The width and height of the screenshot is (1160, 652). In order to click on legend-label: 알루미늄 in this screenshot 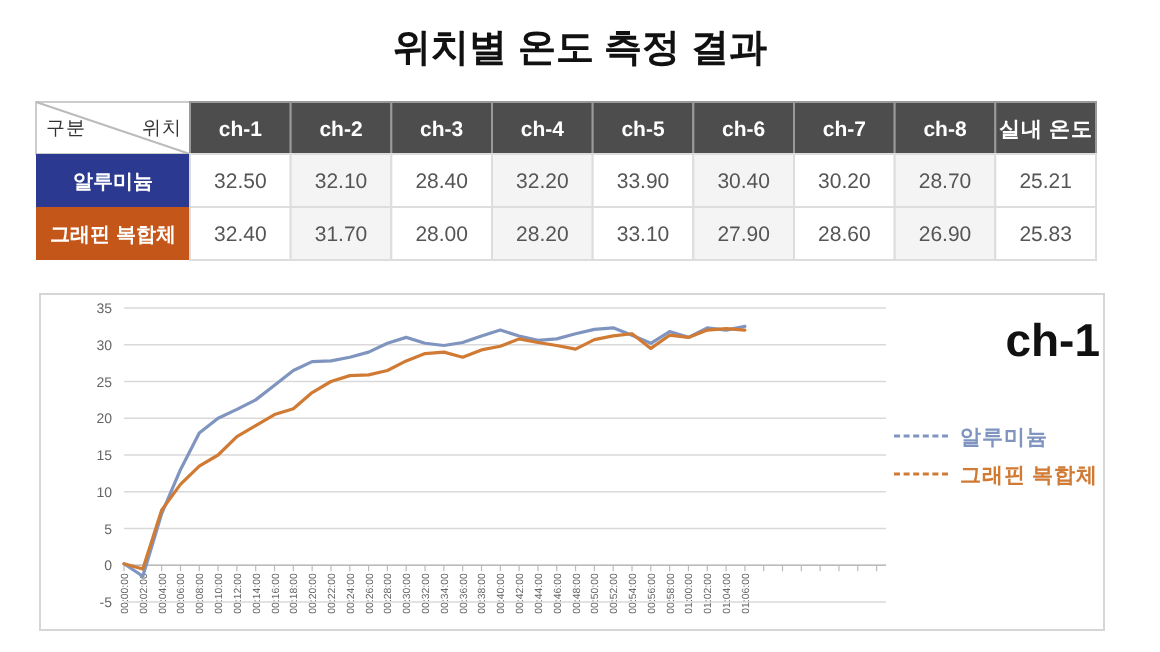, I will do `click(1004, 438)`.